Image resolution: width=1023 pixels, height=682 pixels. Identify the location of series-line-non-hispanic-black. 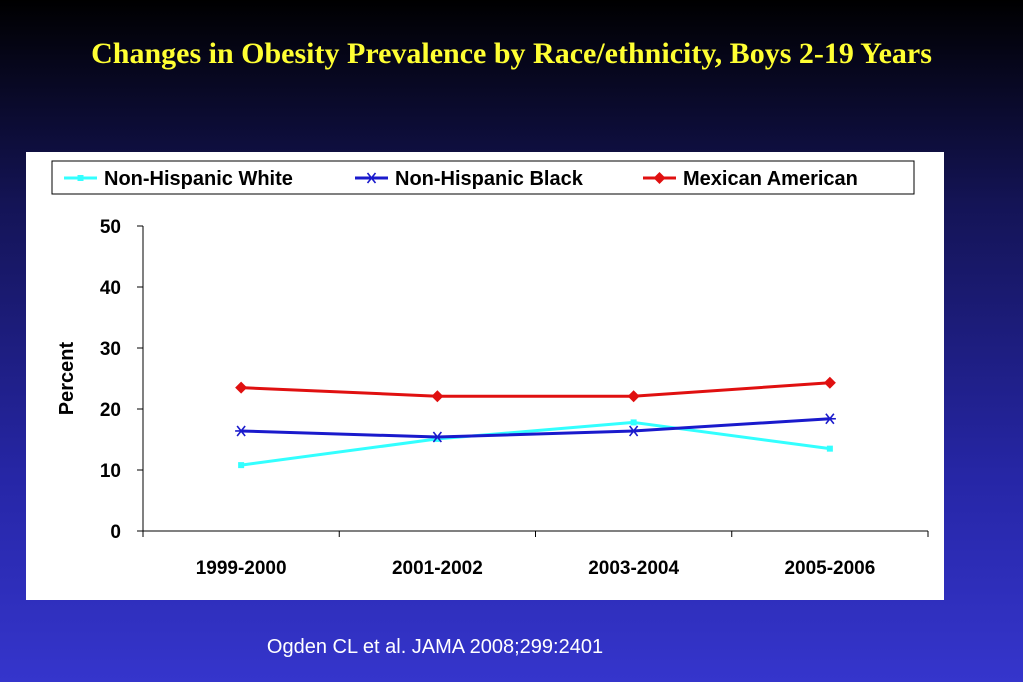
(535, 428).